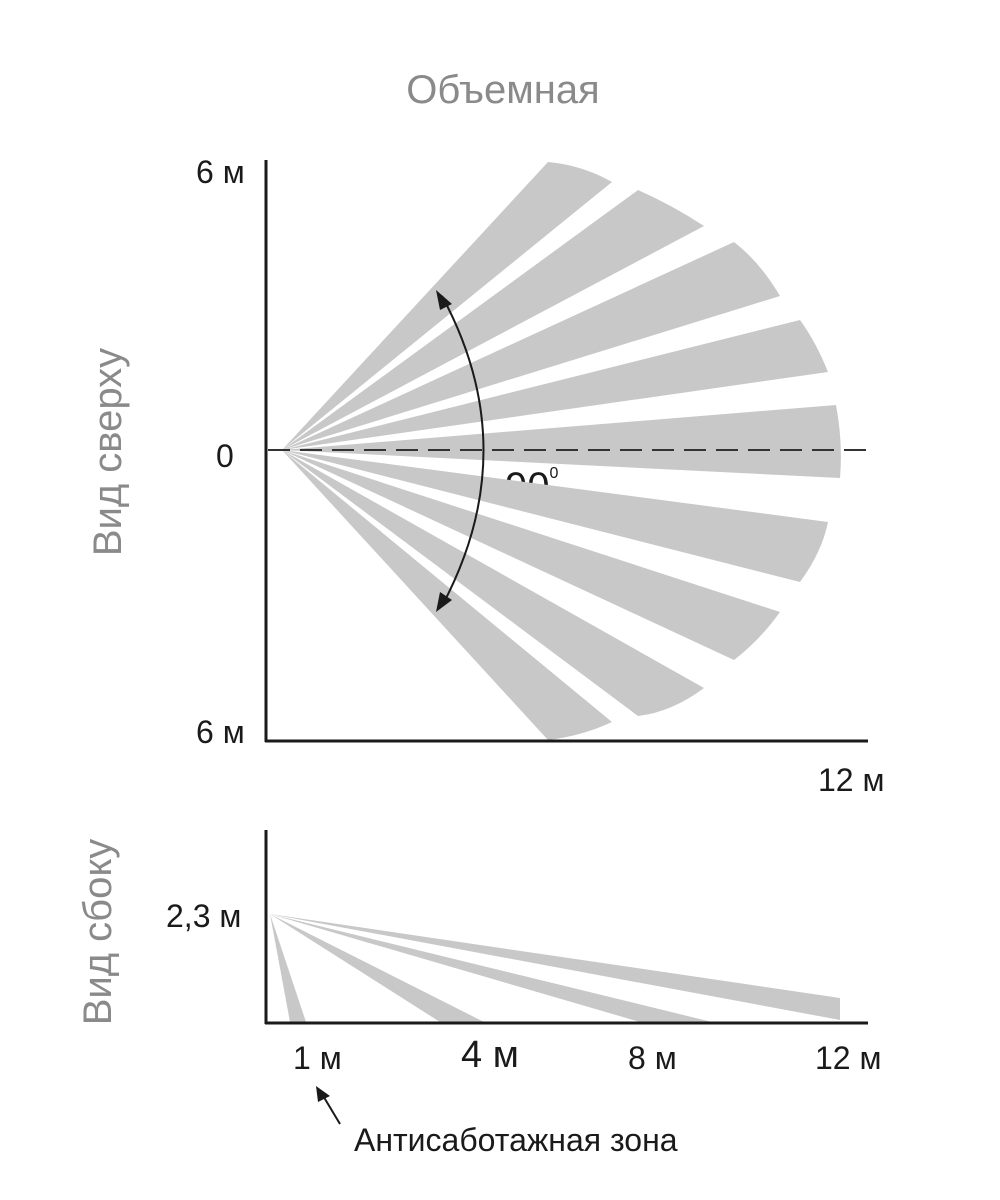  I want to click on arc-arrow-down-icon, so click(444, 602).